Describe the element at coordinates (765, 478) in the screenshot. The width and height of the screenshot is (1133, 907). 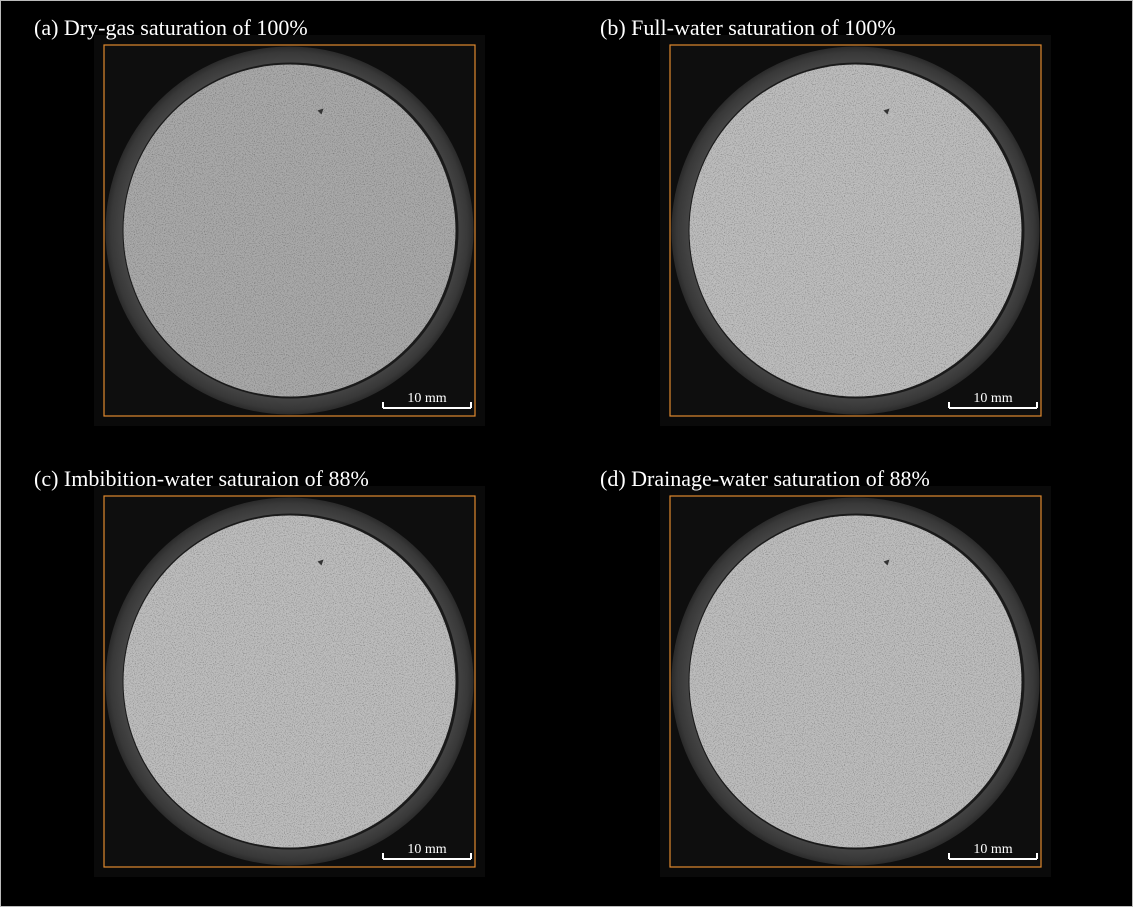
I see `panel-label: (d) Drainage-water saturation of 88%` at that location.